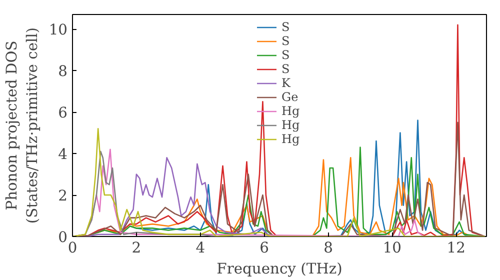 The height and width of the screenshot is (280, 500). What do you see at coordinates (287, 83) in the screenshot?
I see `legend-label: K` at bounding box center [287, 83].